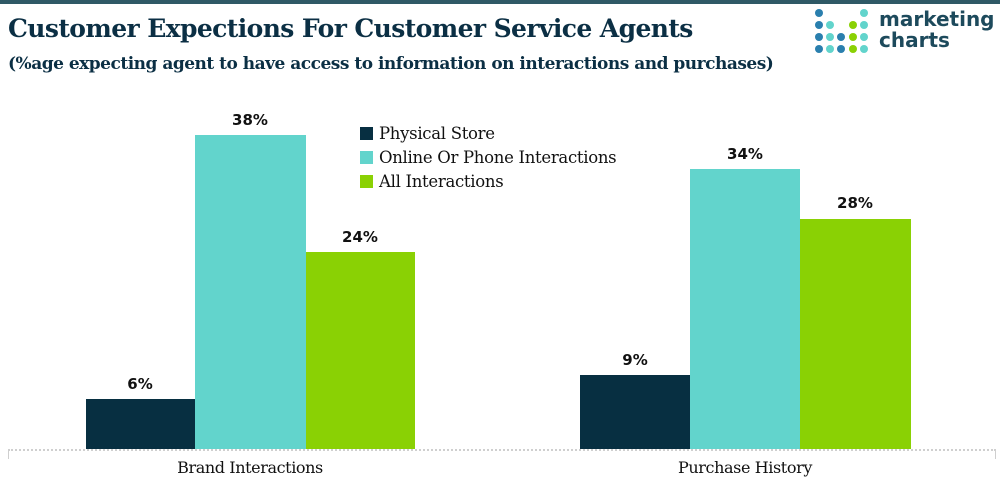  What do you see at coordinates (250, 120) in the screenshot?
I see `value-label-brand-online: 38%` at bounding box center [250, 120].